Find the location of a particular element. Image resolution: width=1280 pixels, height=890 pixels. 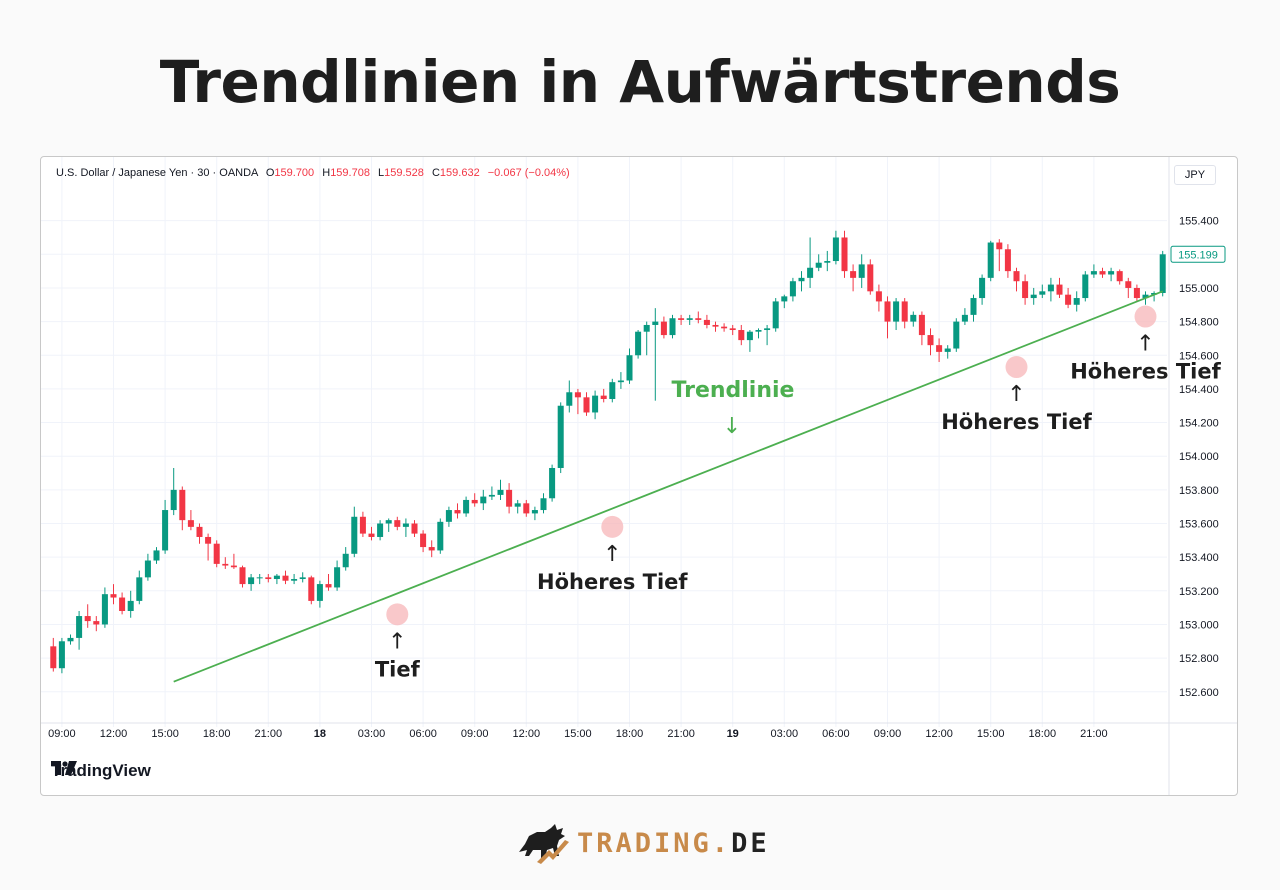

y-tick-label: 153.800 is located at coordinates (1199, 491).